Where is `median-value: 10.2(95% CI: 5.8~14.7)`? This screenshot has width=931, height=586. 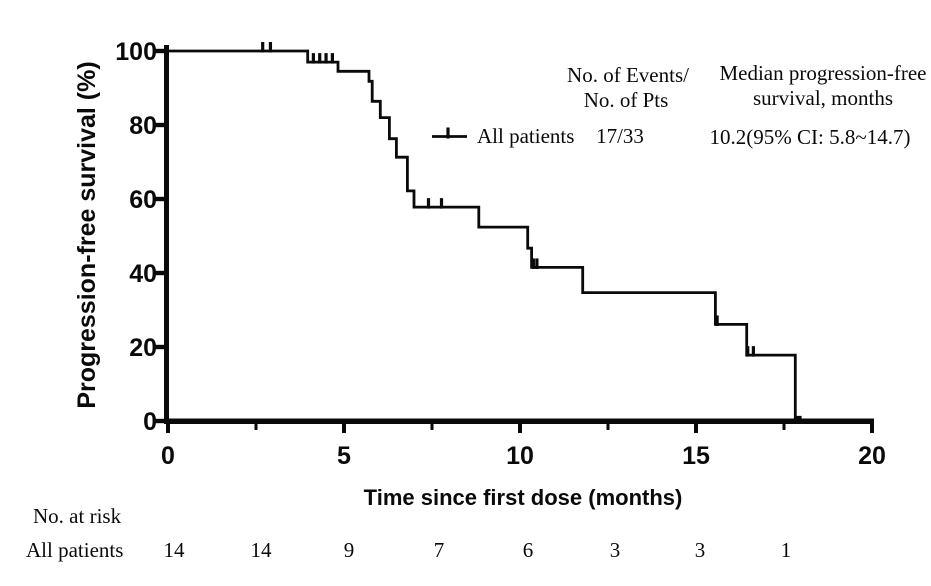
median-value: 10.2(95% CI: 5.8~14.7) is located at coordinates (810, 137).